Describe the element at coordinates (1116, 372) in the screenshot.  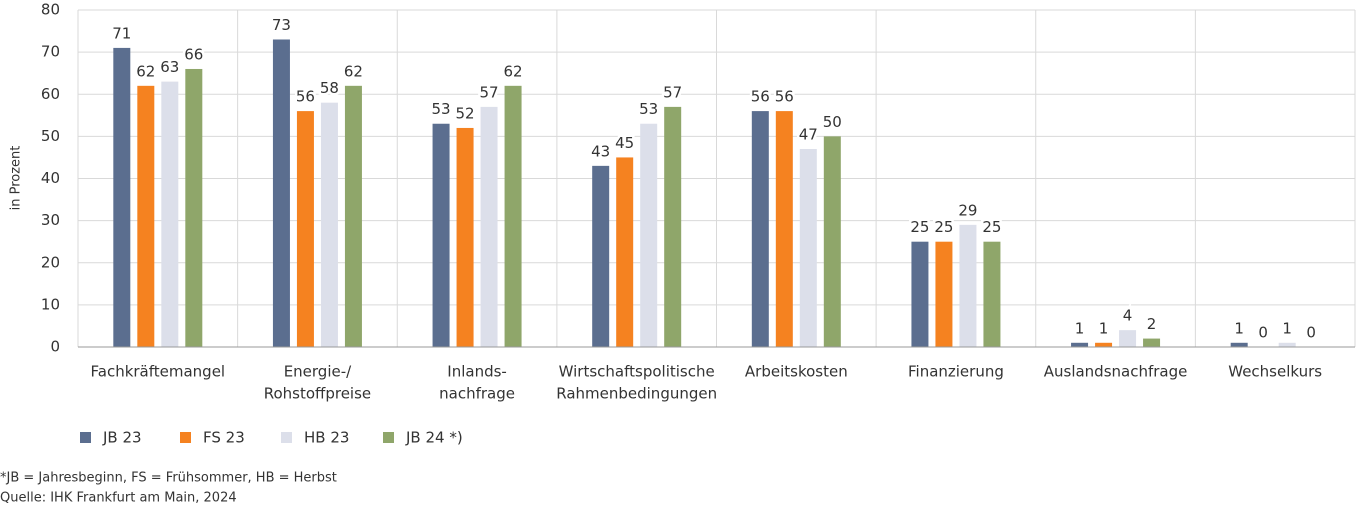
I see `x-tick-label: Auslandsnachfrage` at that location.